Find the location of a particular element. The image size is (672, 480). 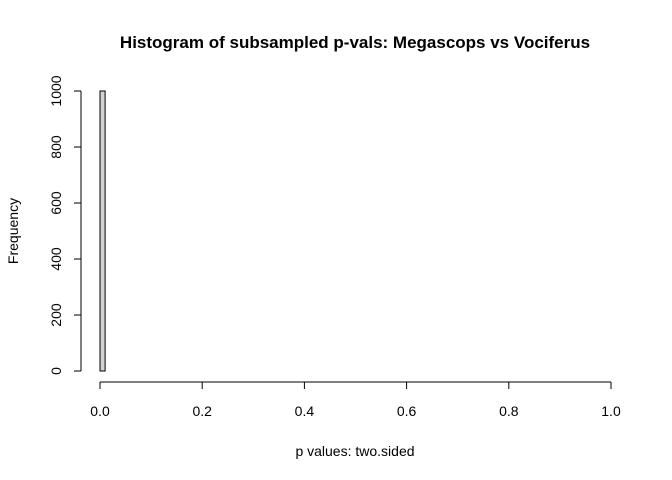

y-tick-label: 1000 is located at coordinates (56, 90).